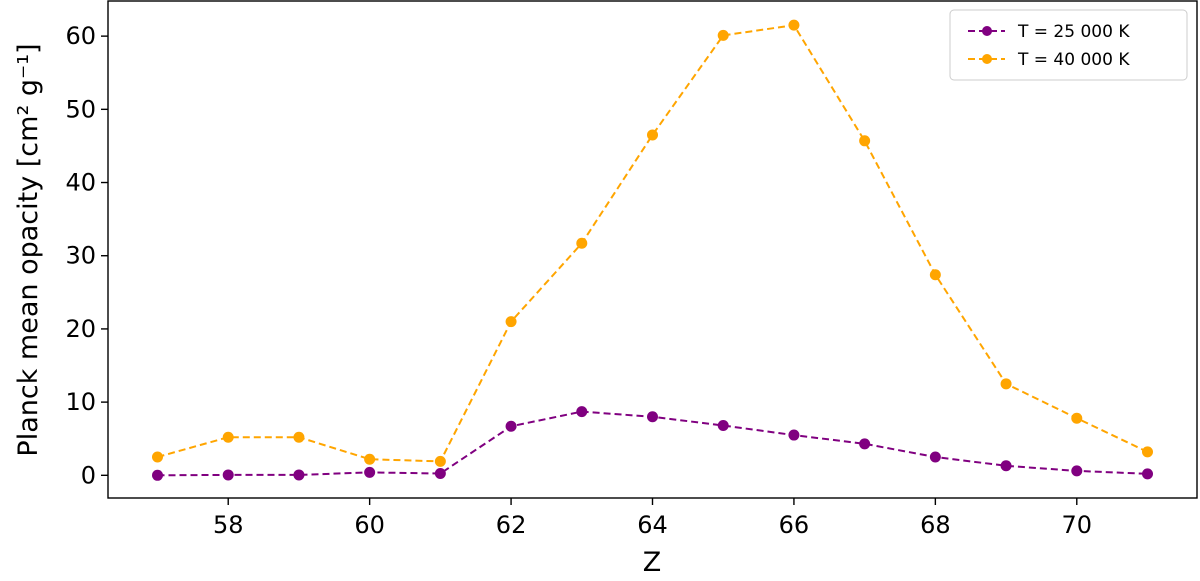  What do you see at coordinates (228, 525) in the screenshot?
I see `x-tick-label: 58` at bounding box center [228, 525].